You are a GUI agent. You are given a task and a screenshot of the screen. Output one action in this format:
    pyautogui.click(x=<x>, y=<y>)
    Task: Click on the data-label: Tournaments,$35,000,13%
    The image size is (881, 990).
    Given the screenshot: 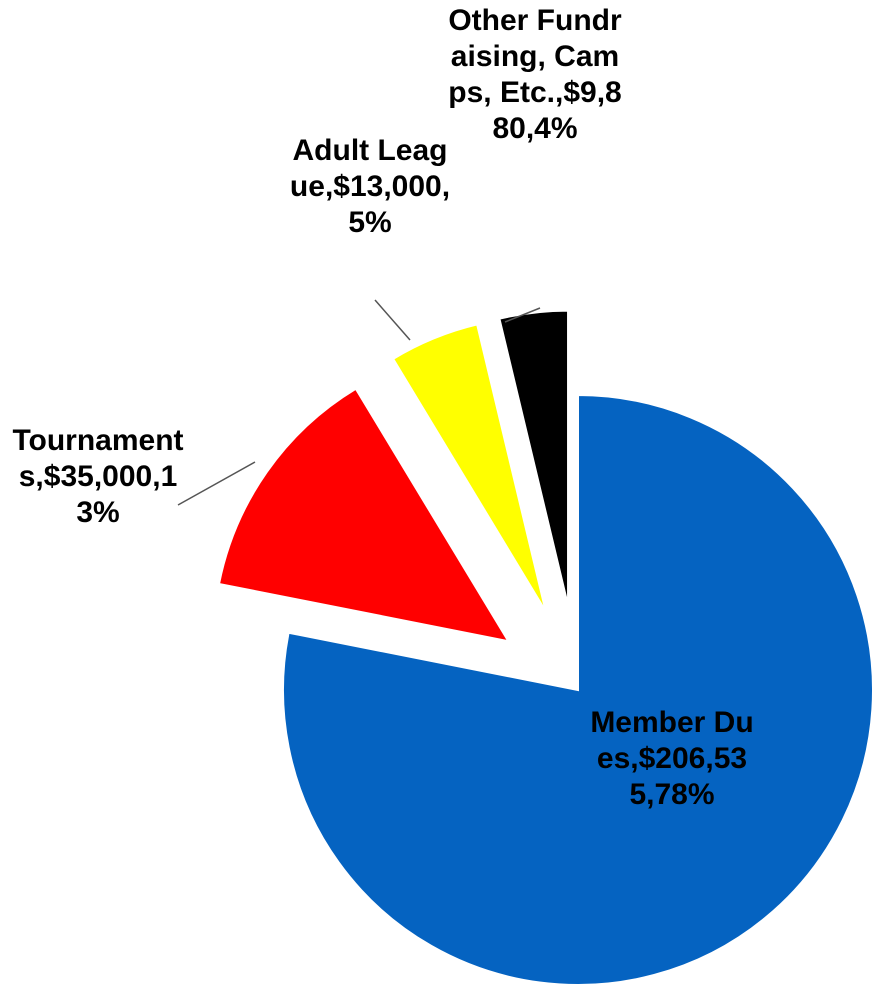 What is the action you would take?
    pyautogui.click(x=98, y=477)
    